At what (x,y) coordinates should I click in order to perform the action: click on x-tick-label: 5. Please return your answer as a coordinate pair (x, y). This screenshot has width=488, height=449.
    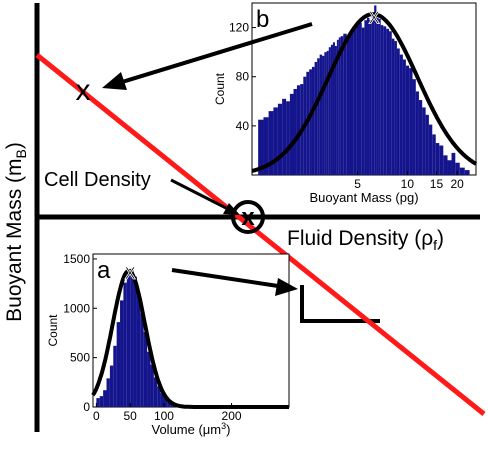
    Looking at the image, I should click on (357, 184).